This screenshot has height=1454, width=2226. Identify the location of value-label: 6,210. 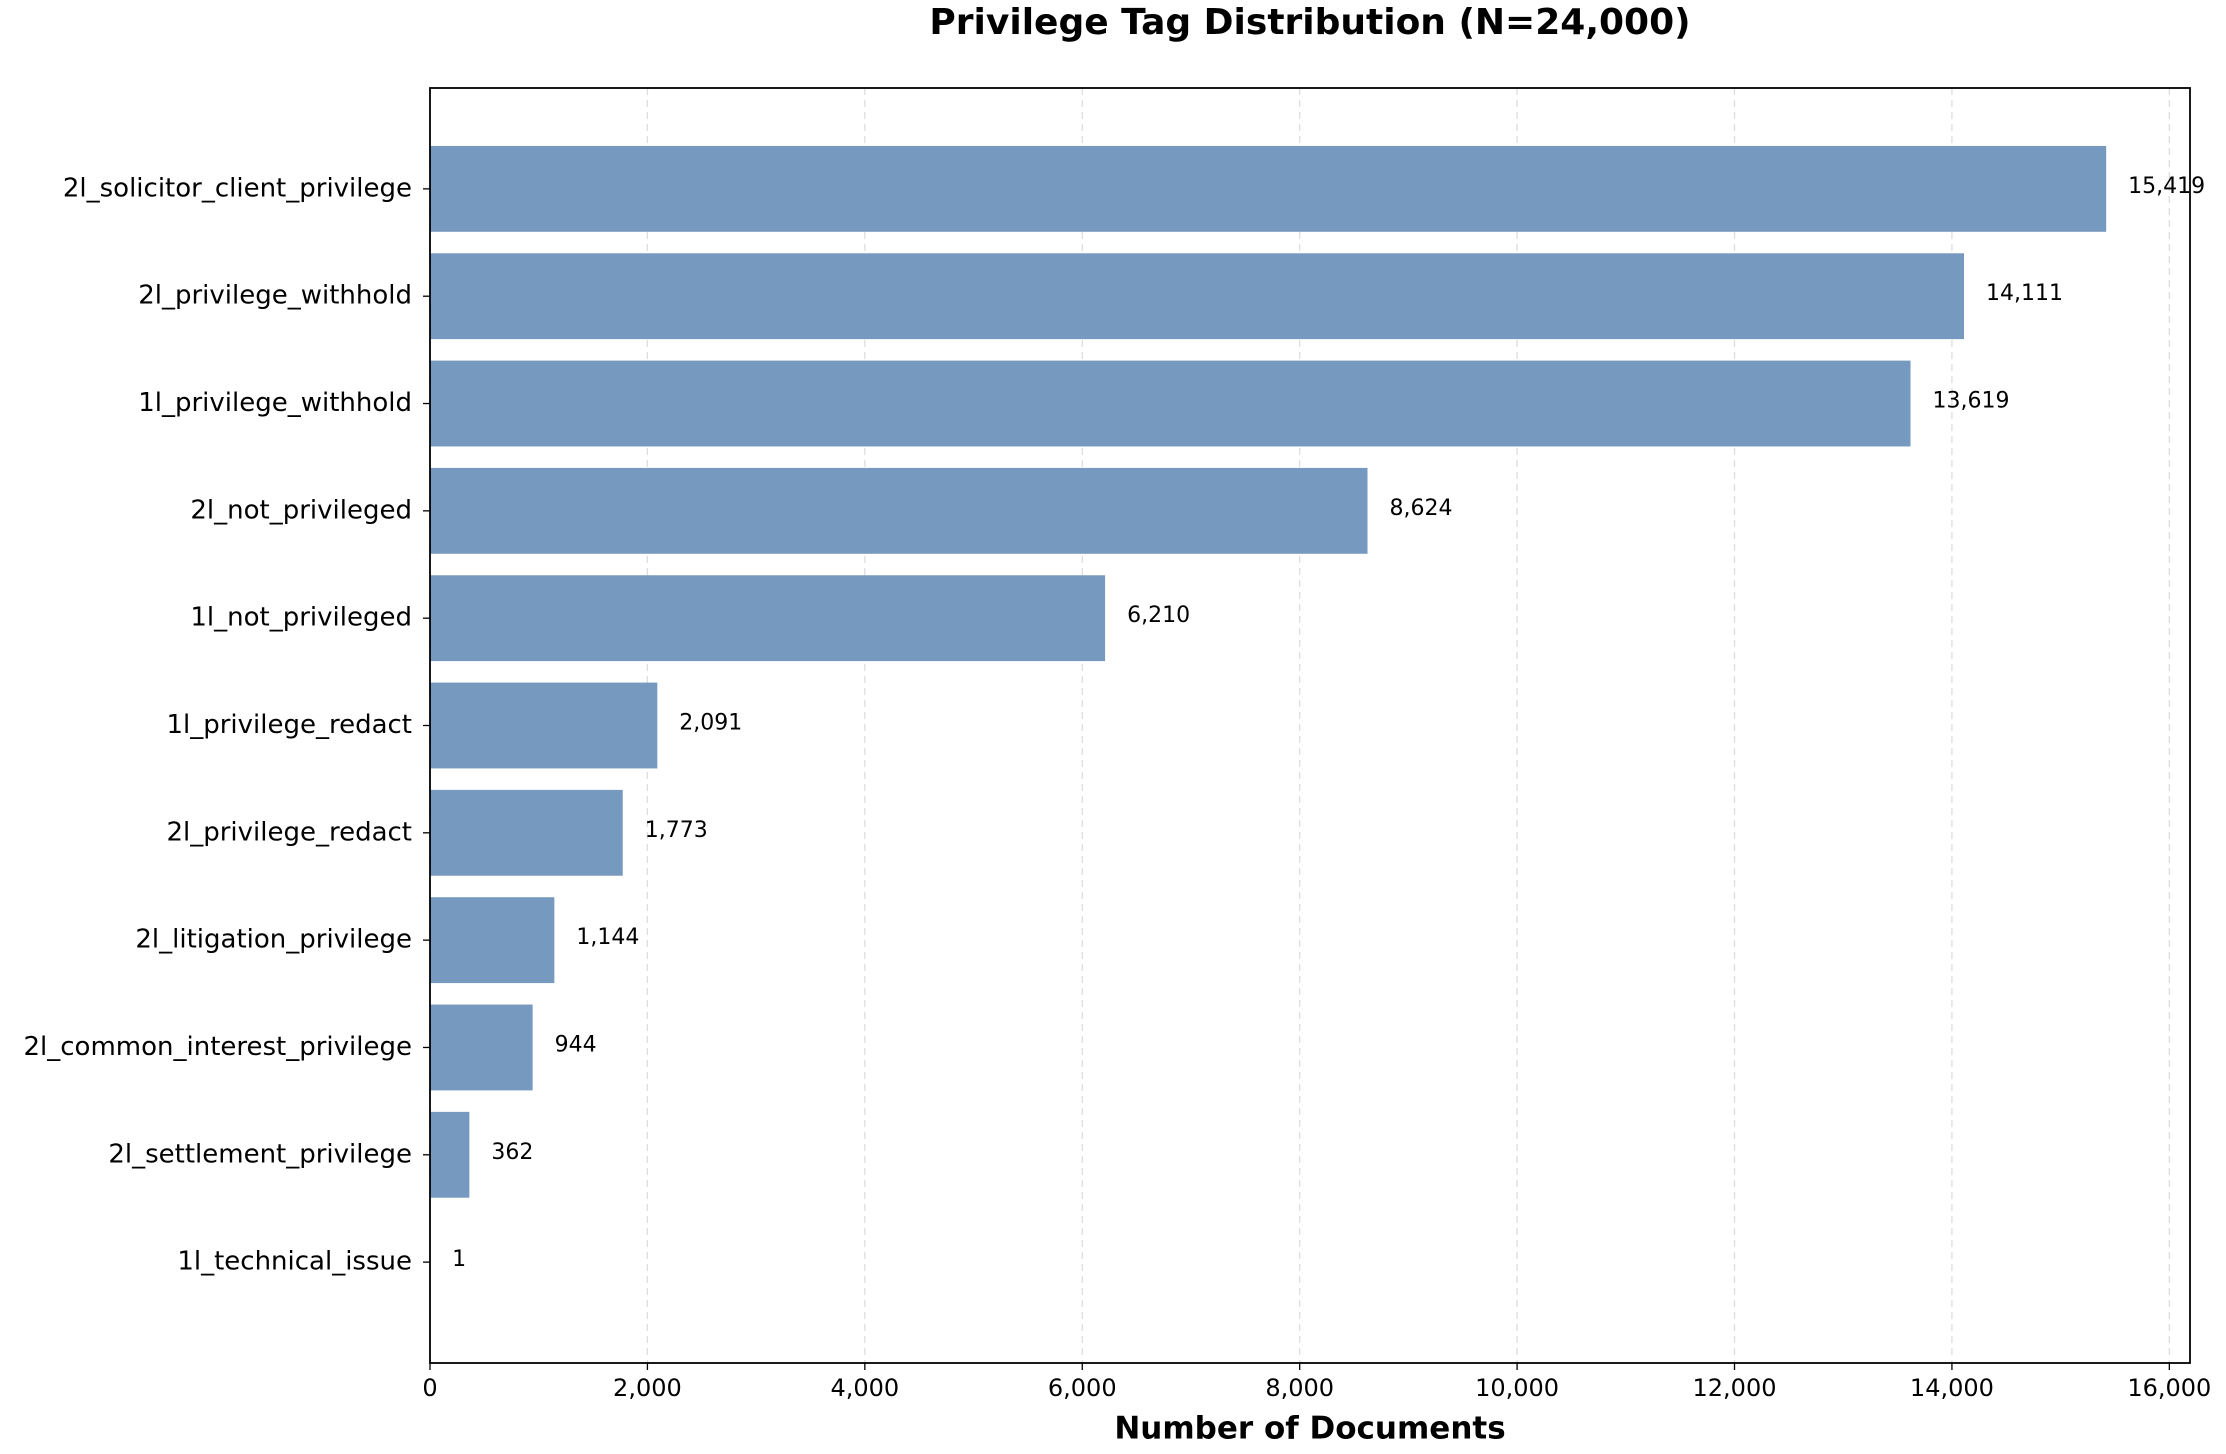
(1158, 615).